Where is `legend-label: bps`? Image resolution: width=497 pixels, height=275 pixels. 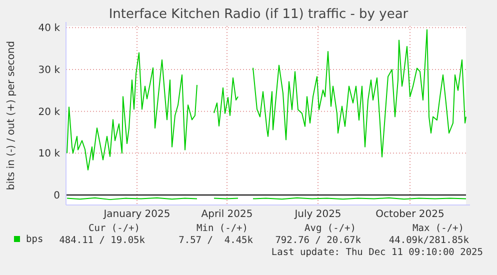 legend-label: bps is located at coordinates (35, 239).